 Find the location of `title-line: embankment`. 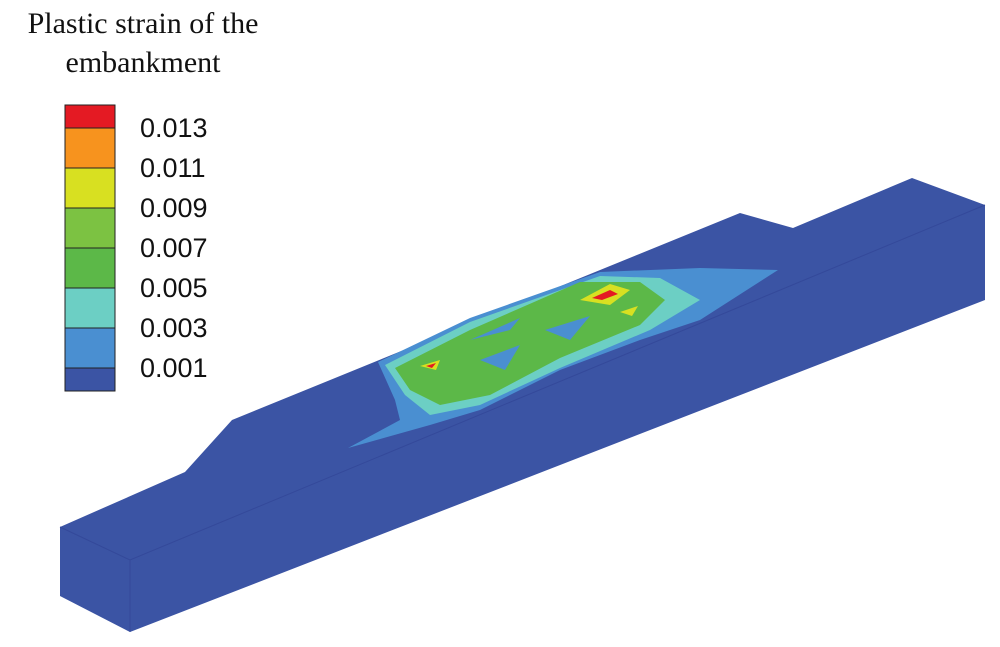

title-line: embankment is located at coordinates (144, 62).